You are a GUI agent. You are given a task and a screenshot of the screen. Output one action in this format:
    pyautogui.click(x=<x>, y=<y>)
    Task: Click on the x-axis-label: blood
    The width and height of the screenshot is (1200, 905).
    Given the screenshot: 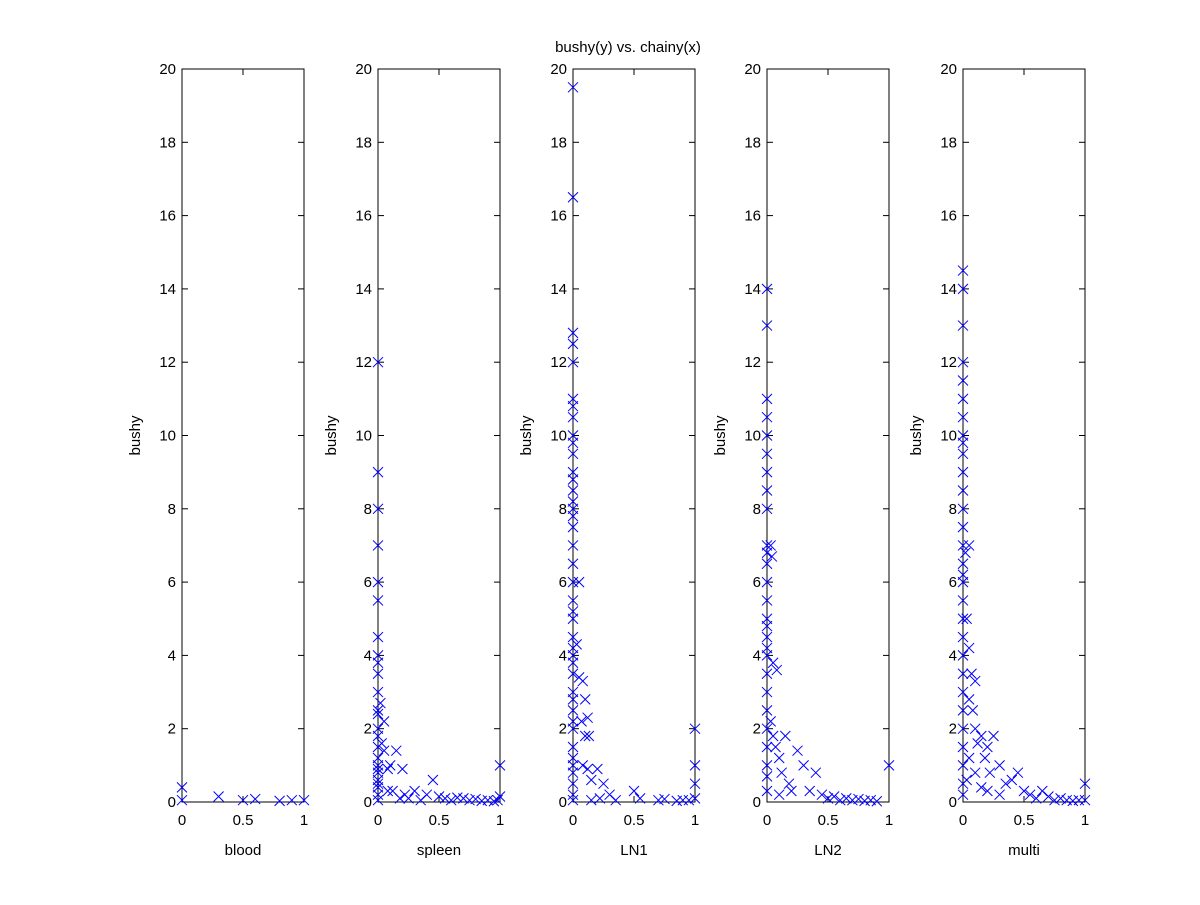 What is the action you would take?
    pyautogui.click(x=243, y=850)
    